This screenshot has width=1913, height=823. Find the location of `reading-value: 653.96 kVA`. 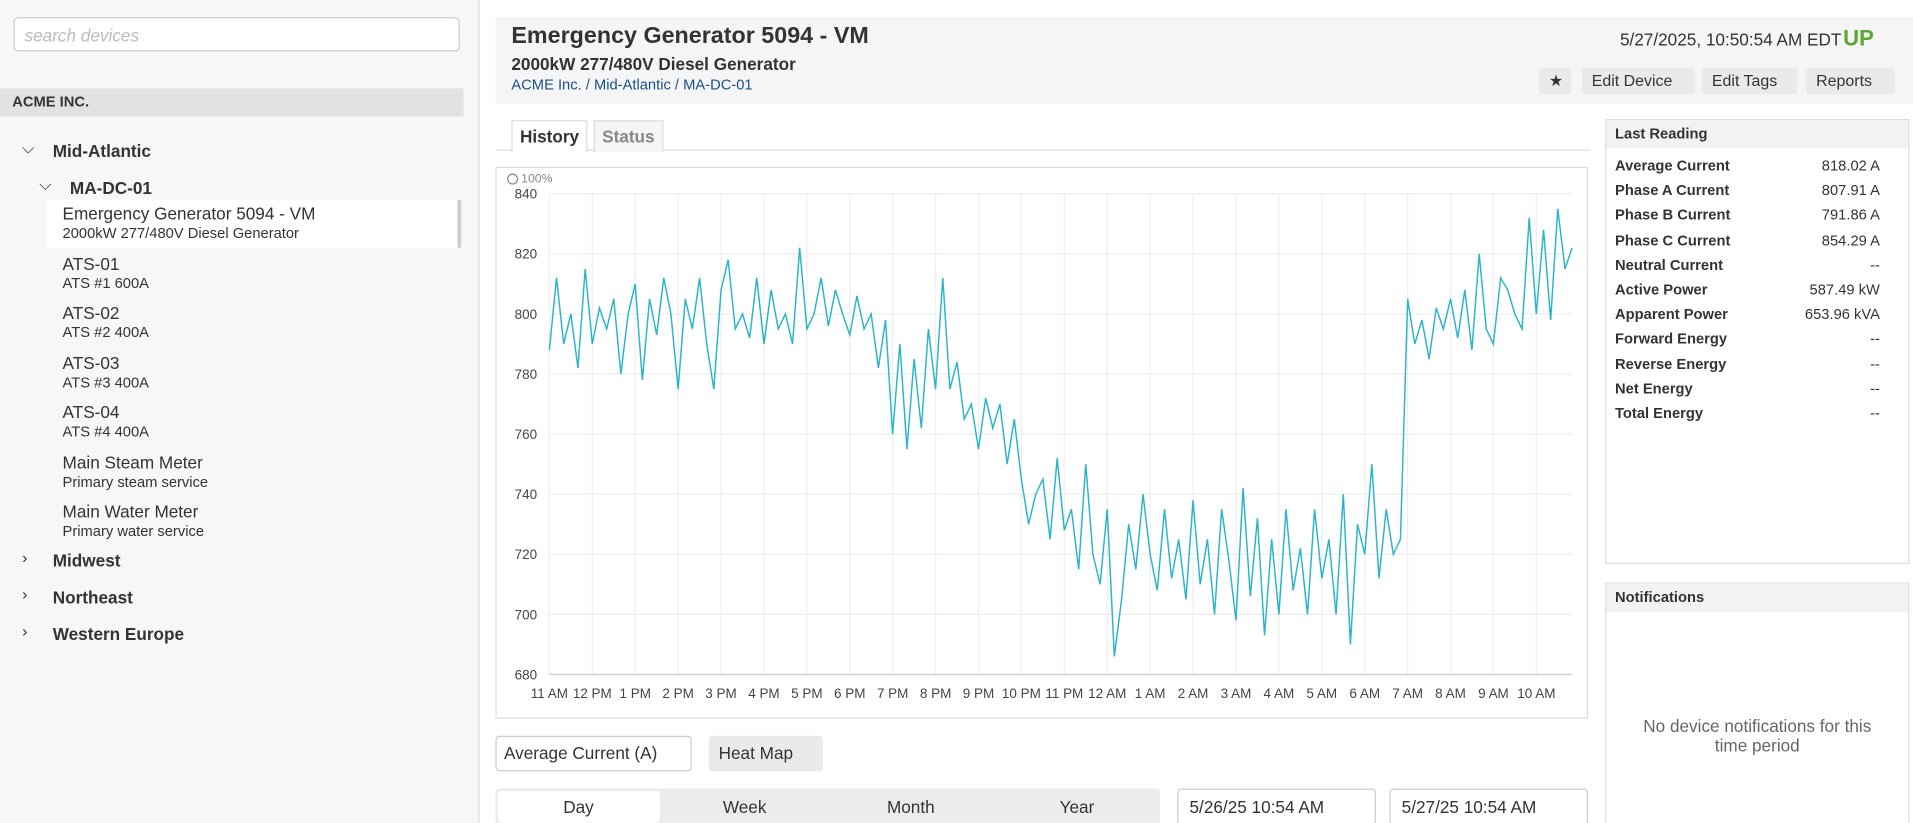

reading-value: 653.96 kVA is located at coordinates (1842, 314).